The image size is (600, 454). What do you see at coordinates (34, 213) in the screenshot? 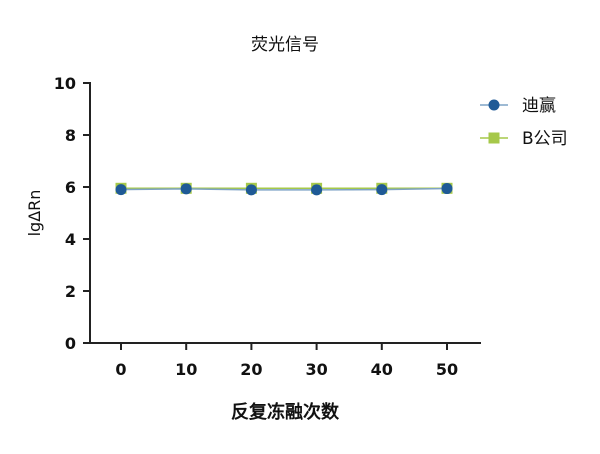
I see `y-axis-label: lgΔRn` at bounding box center [34, 213].